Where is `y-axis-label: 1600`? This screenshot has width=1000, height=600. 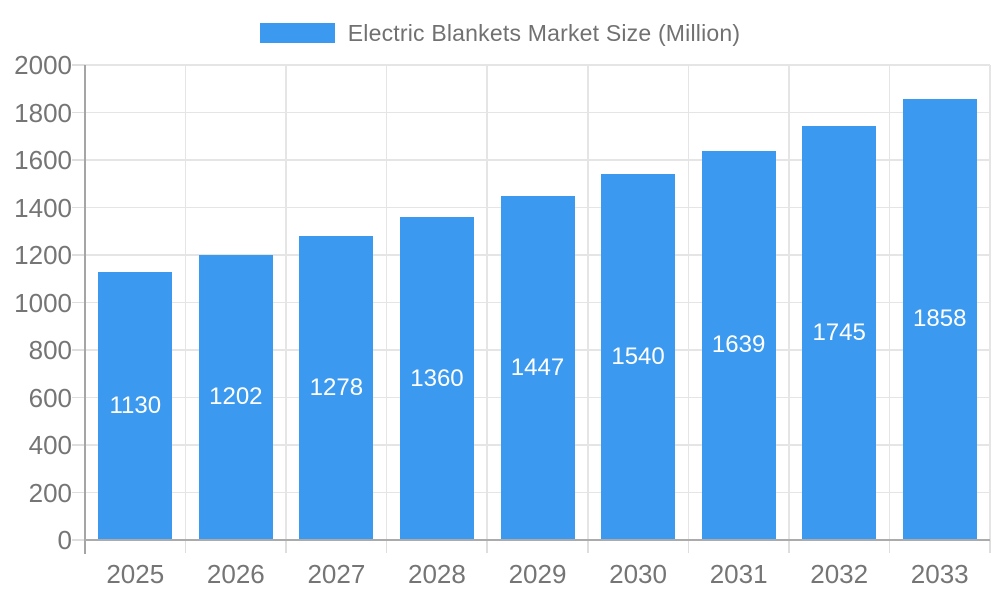
y-axis-label: 1600 is located at coordinates (43, 160).